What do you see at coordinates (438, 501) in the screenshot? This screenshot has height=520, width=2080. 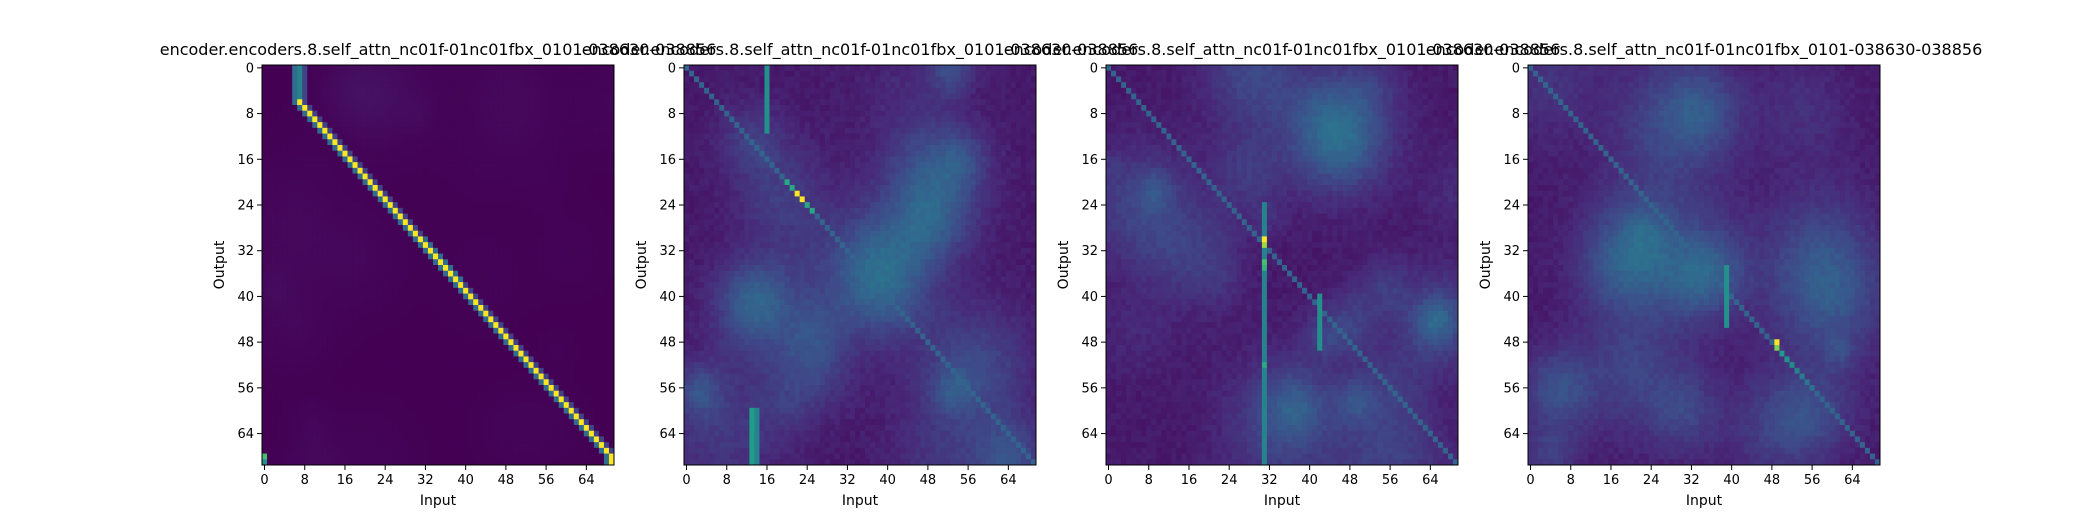 I see `x-axis-label: Input` at bounding box center [438, 501].